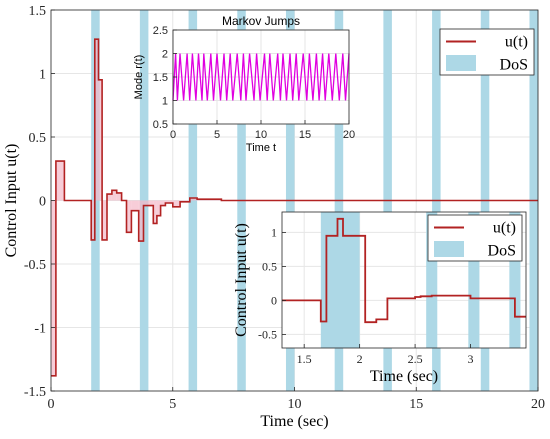 This screenshot has height=439, width=550. I want to click on x-tick-label: 3, so click(471, 359).